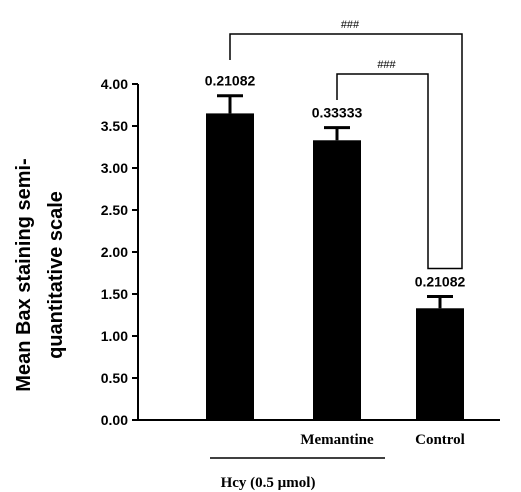 This screenshot has height=492, width=521. I want to click on y-tick-label: 0.00, so click(114, 420).